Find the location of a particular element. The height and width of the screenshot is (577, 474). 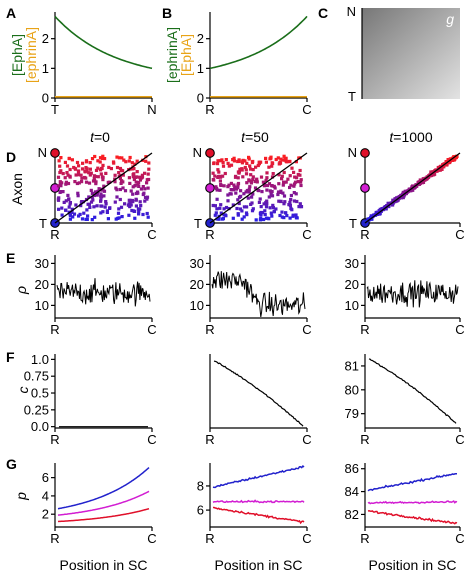

panel-d2-x-tick-label: R is located at coordinates (209, 234).